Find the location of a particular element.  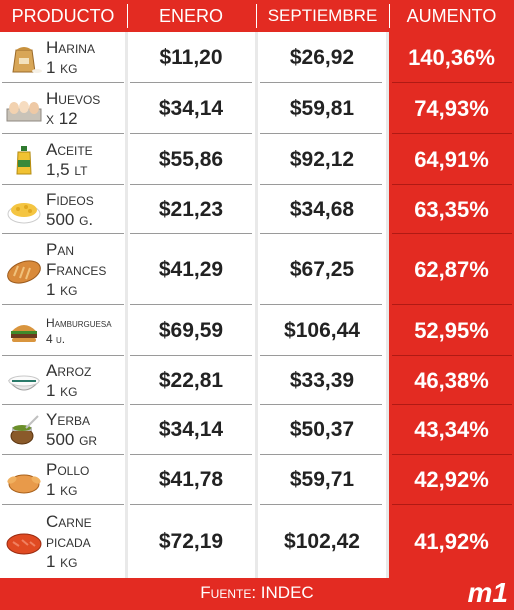

product-name: Harina 1 kg is located at coordinates (70, 57).